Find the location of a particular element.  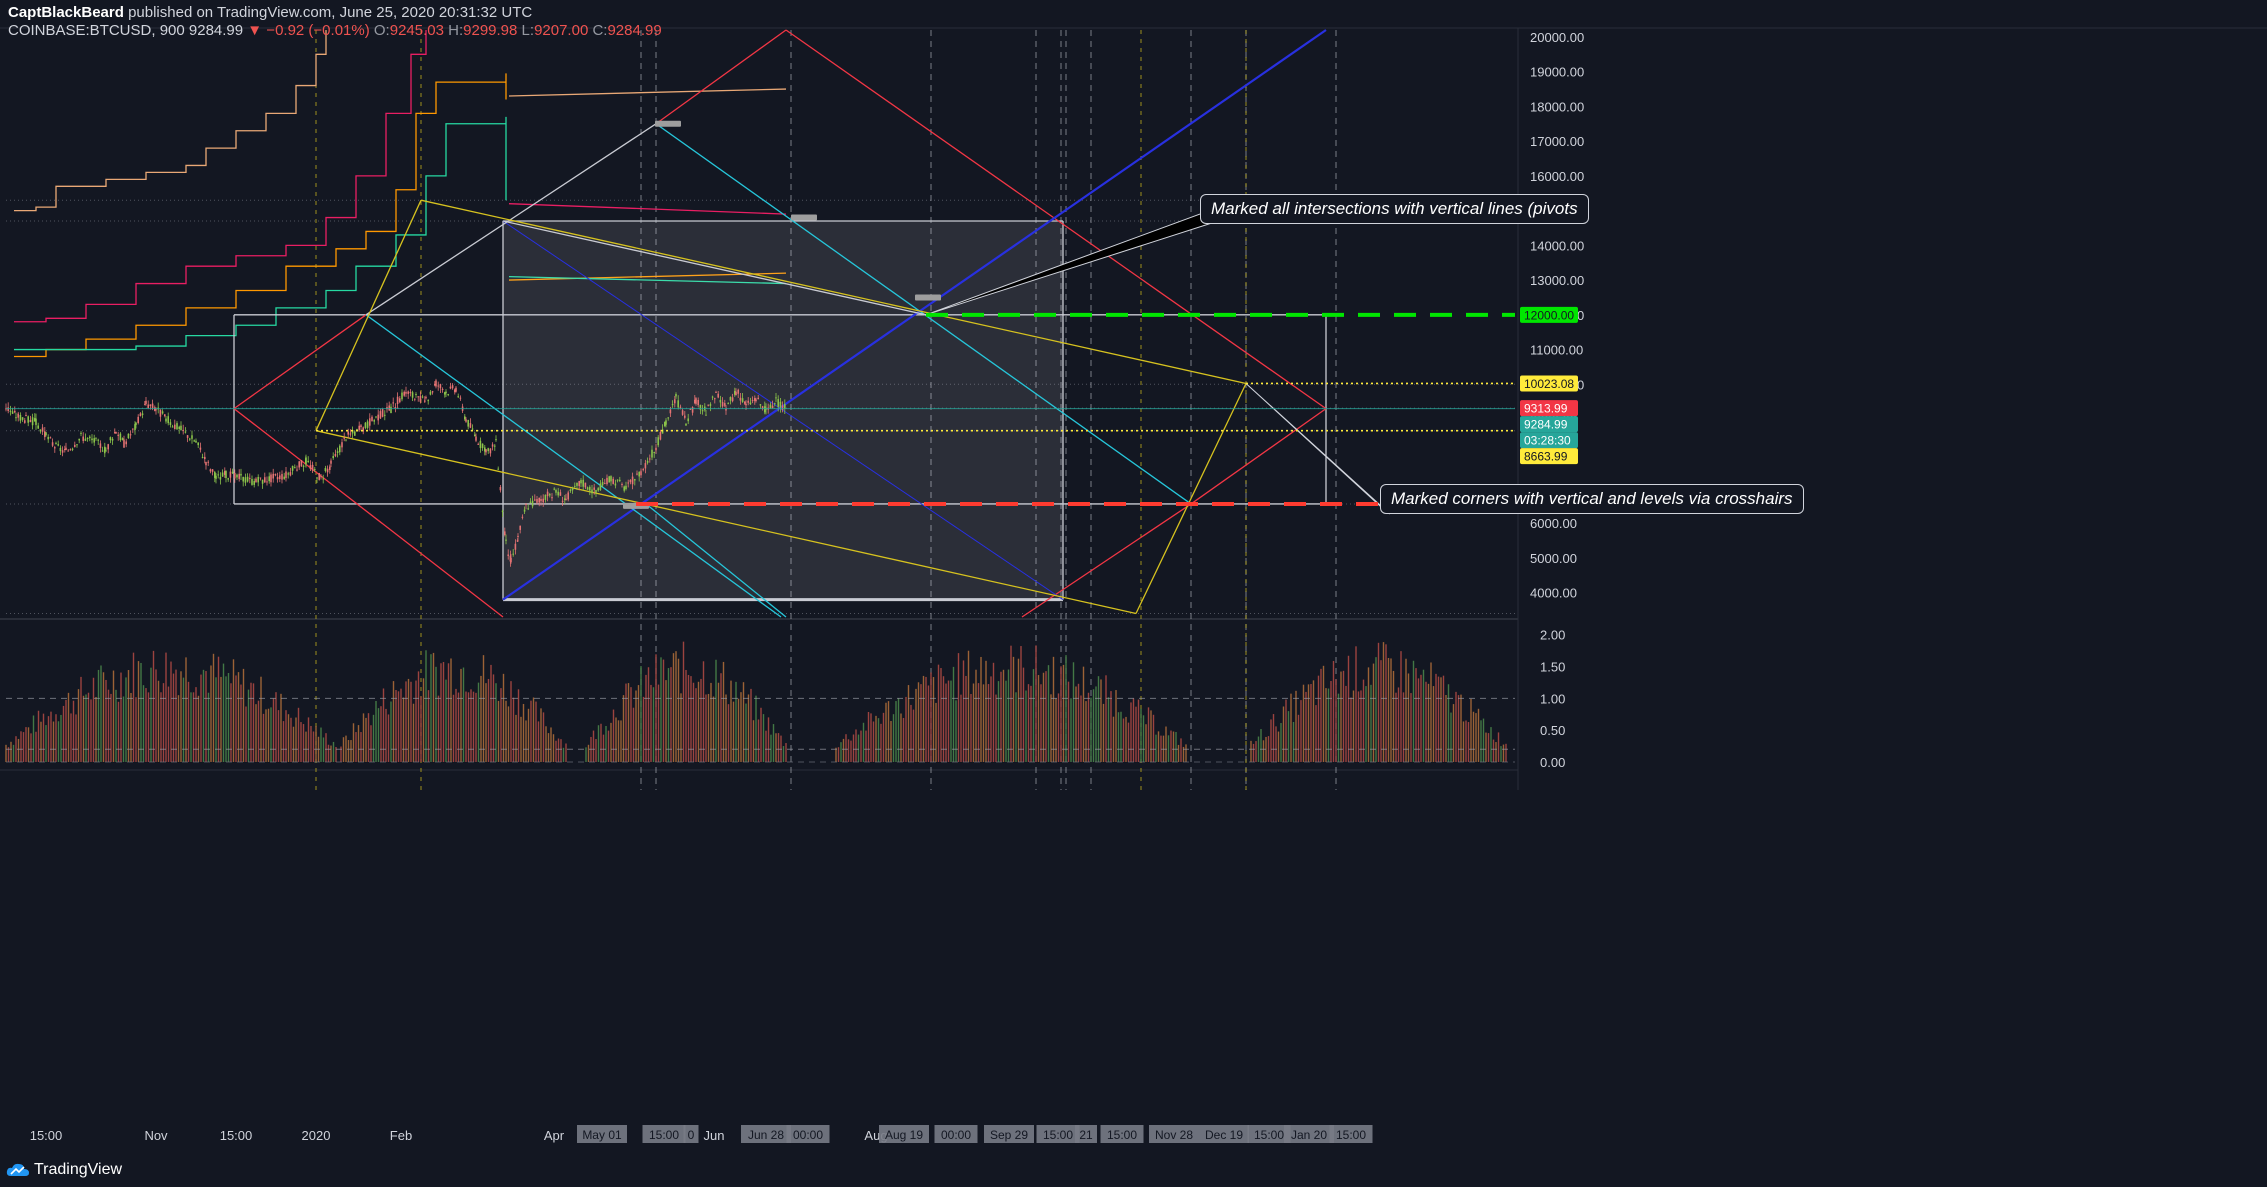

tradingview-logo: TradingView is located at coordinates (64, 1170).